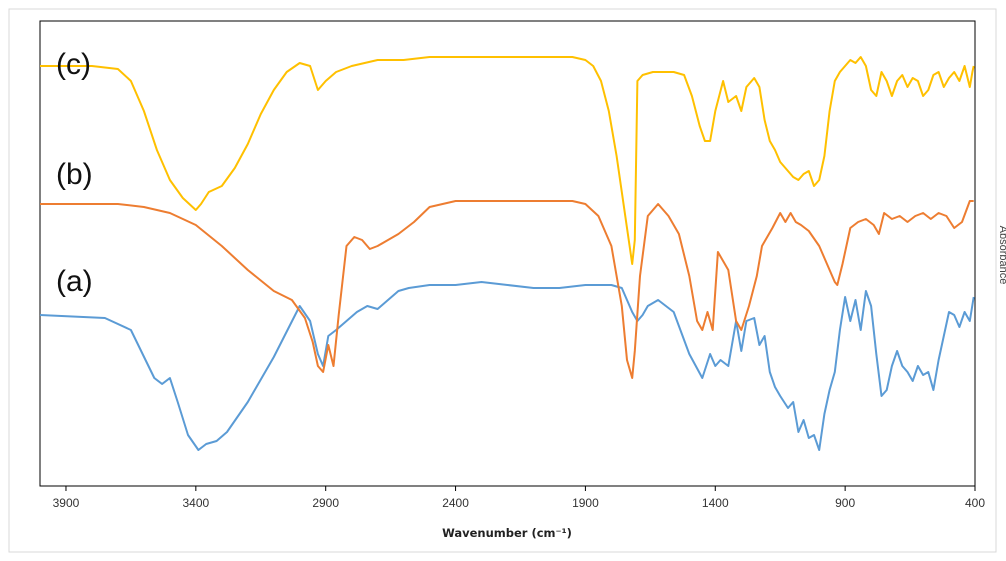 This screenshot has height=561, width=1006. Describe the element at coordinates (73, 64) in the screenshot. I see `panel-label-c: (c)` at that location.